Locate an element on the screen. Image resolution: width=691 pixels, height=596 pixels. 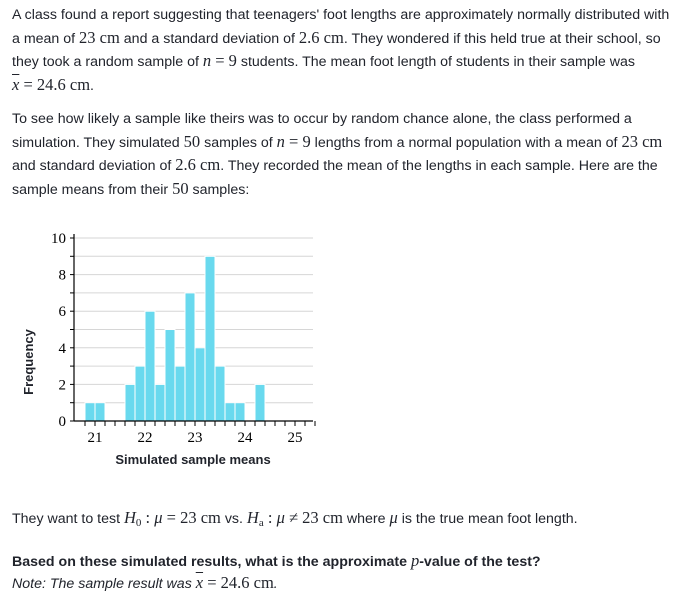
text: They want to test is located at coordinates (68, 519).